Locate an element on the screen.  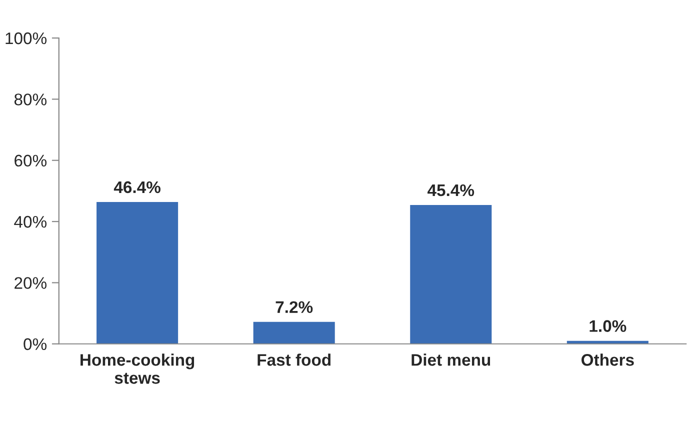
x-tick-label: Home-cooking stews is located at coordinates (137, 369).